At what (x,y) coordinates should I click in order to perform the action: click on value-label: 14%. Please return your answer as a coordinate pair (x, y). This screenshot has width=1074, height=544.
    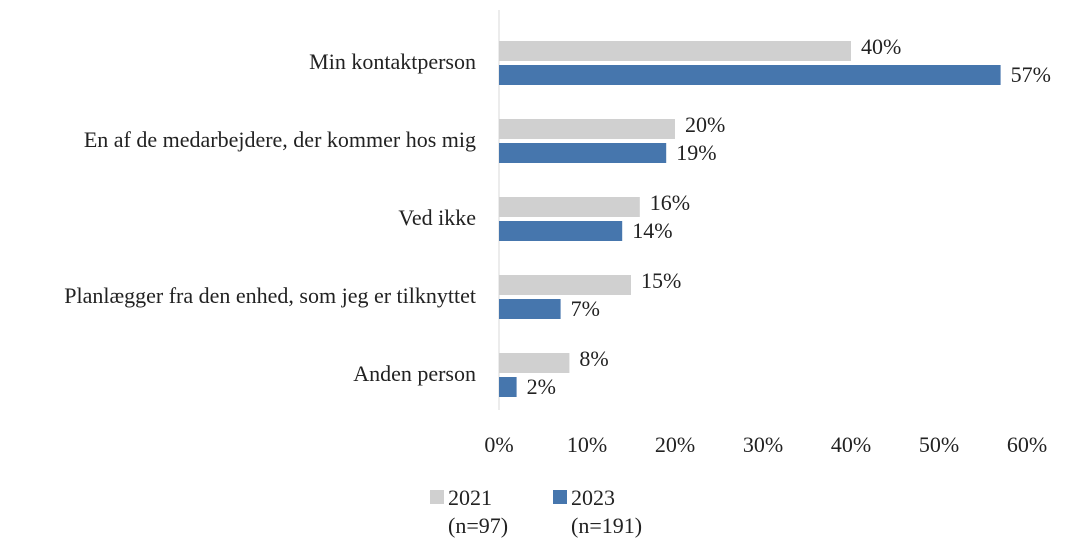
    Looking at the image, I should click on (652, 230).